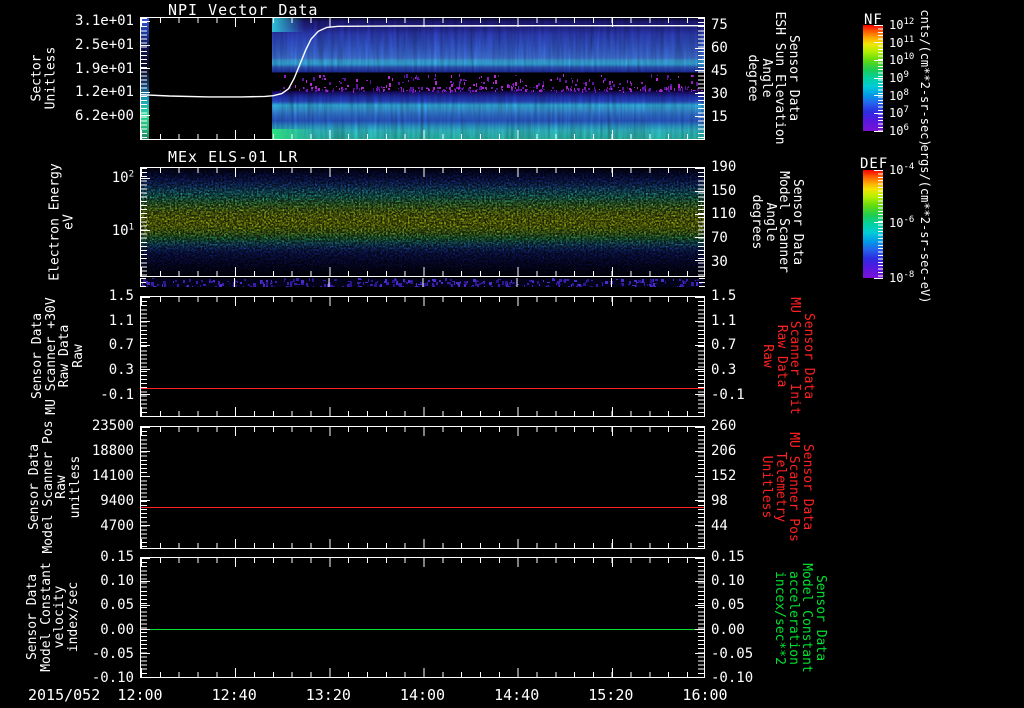 The height and width of the screenshot is (708, 1024). What do you see at coordinates (705, 695) in the screenshot?
I see `x-axis-tick-label: 16:00` at bounding box center [705, 695].